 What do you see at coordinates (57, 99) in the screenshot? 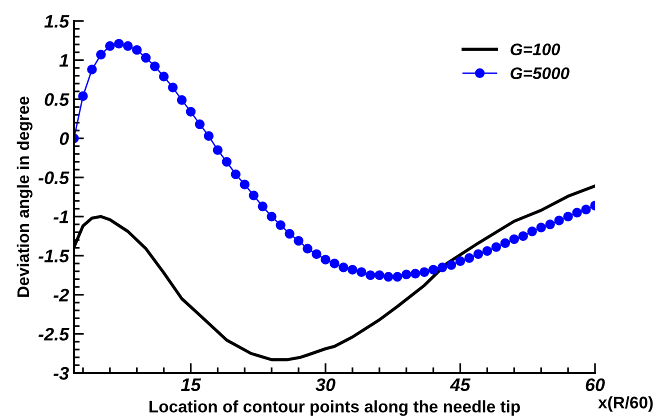
I see `y-tick-label: 0.5` at bounding box center [57, 99].